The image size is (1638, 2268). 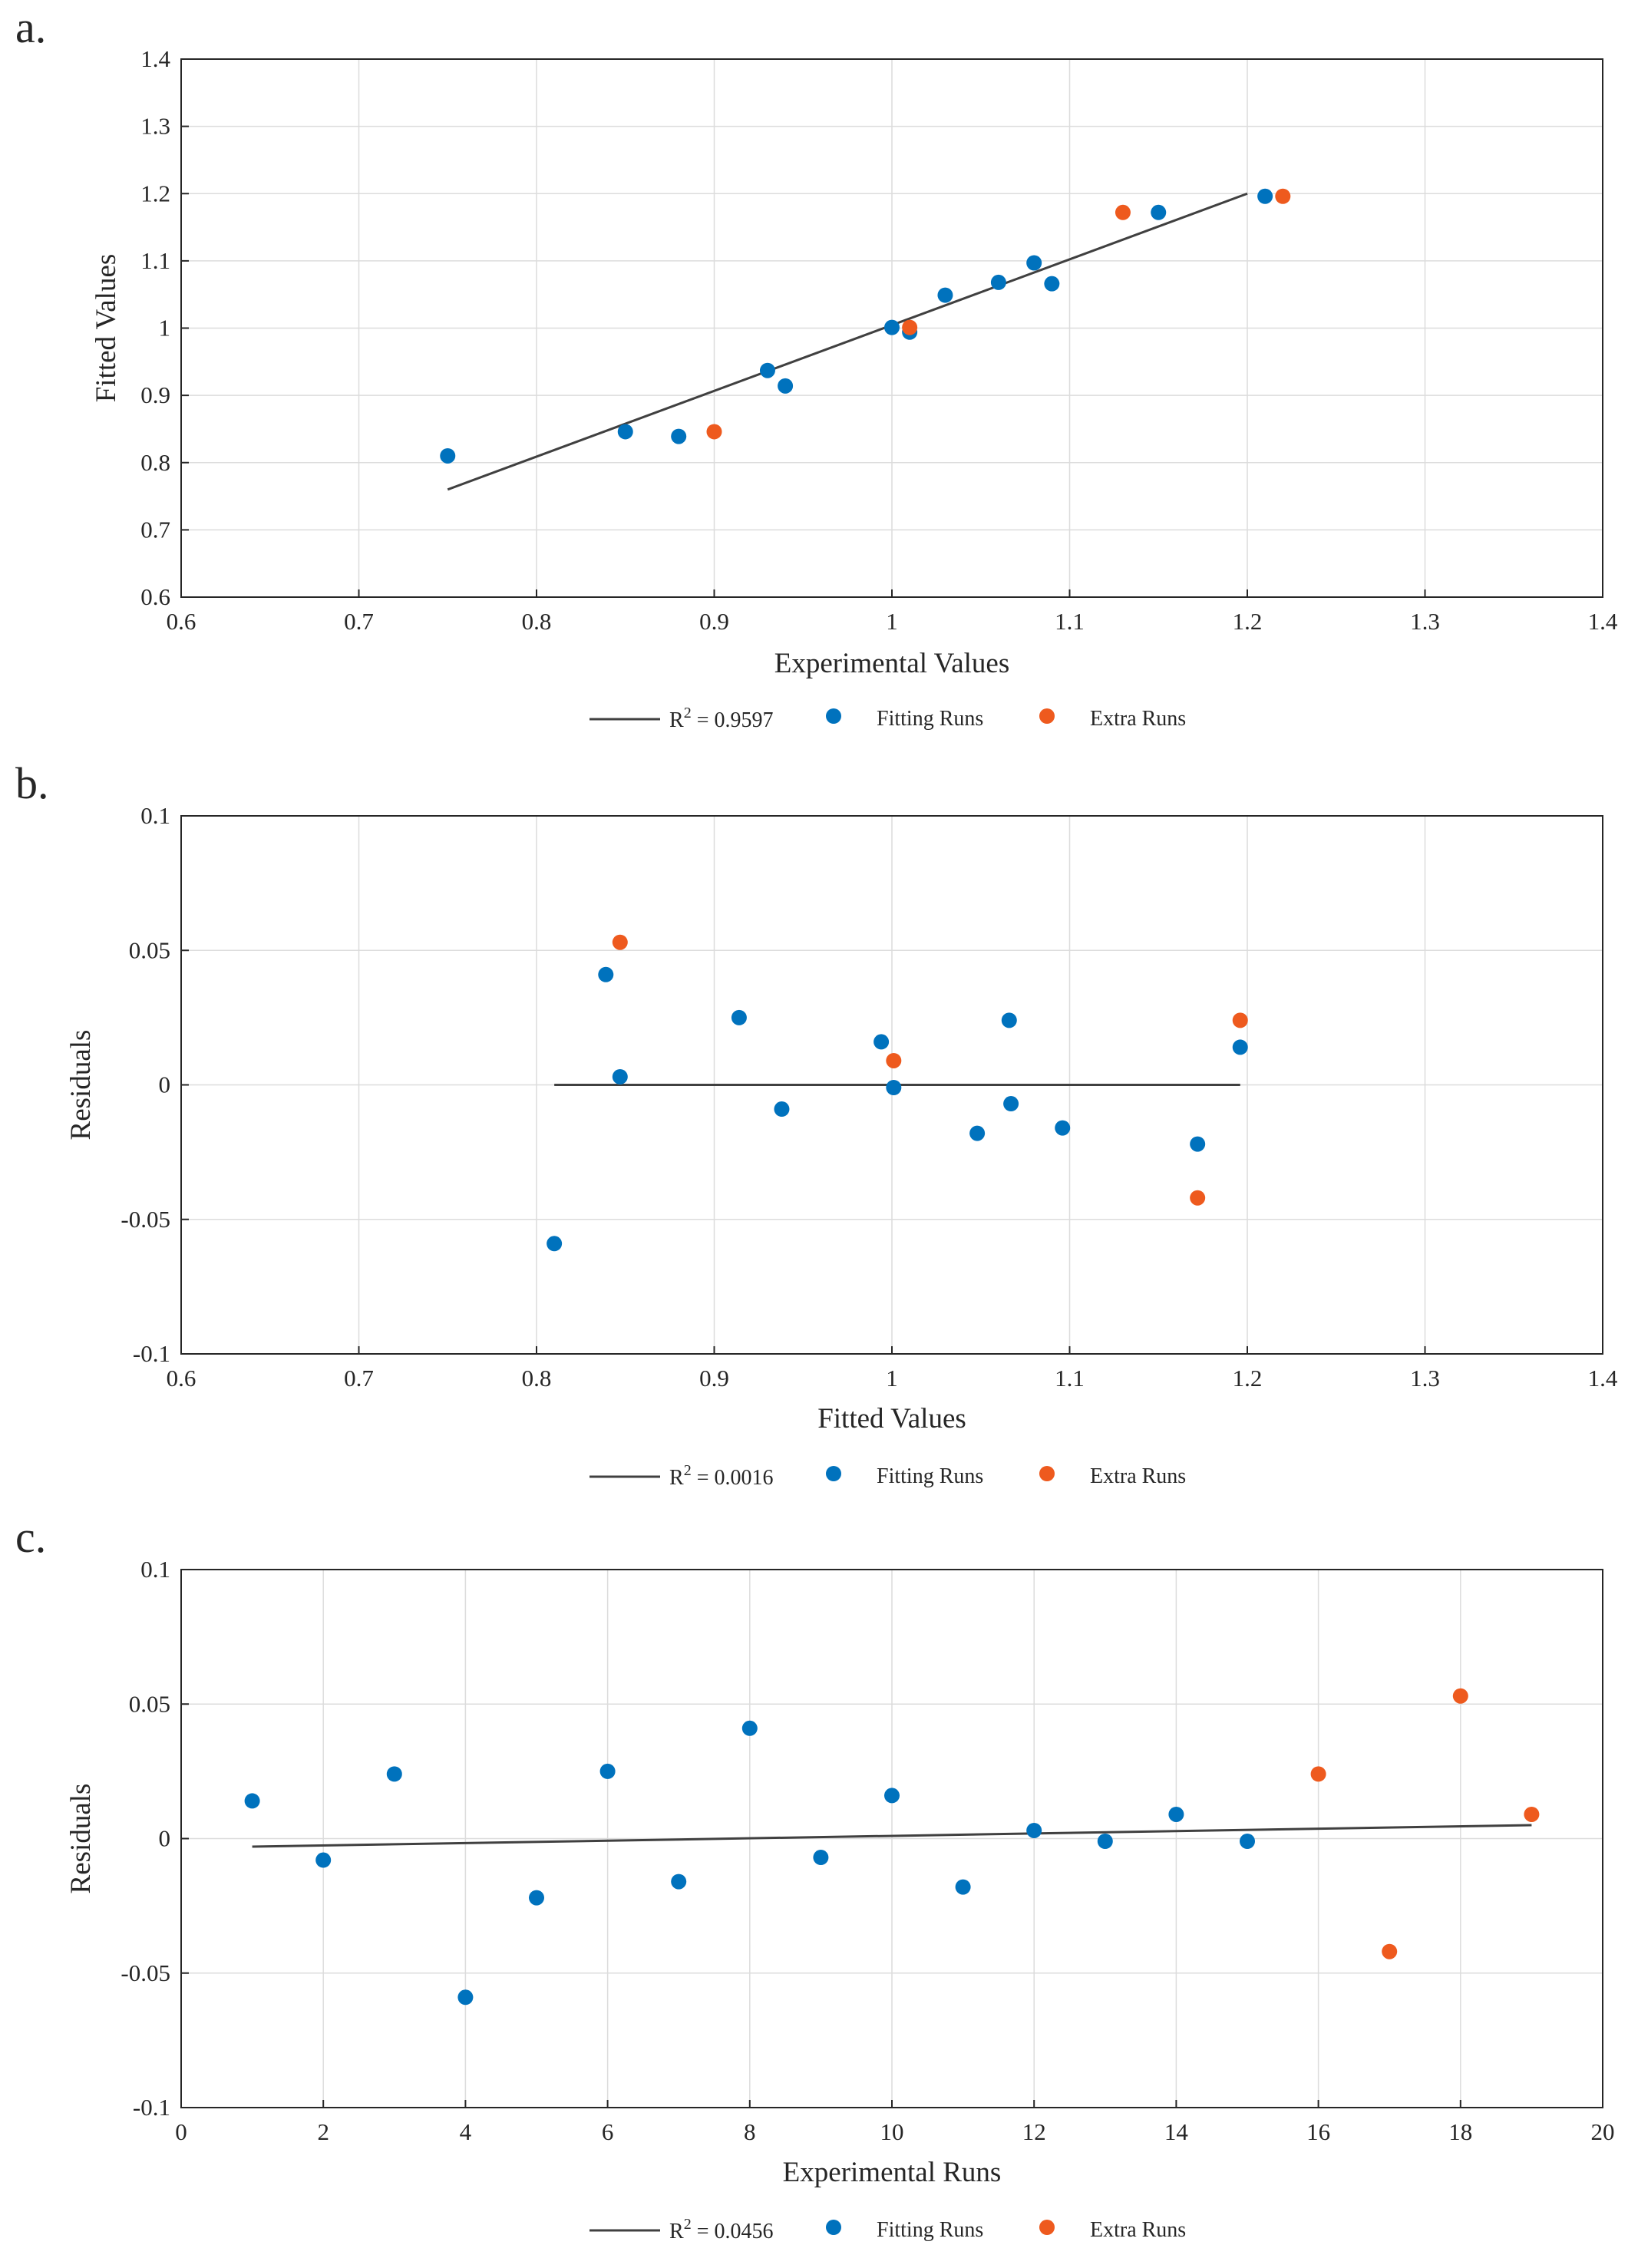 What do you see at coordinates (155, 530) in the screenshot?
I see `y-tick-label: 0.7` at bounding box center [155, 530].